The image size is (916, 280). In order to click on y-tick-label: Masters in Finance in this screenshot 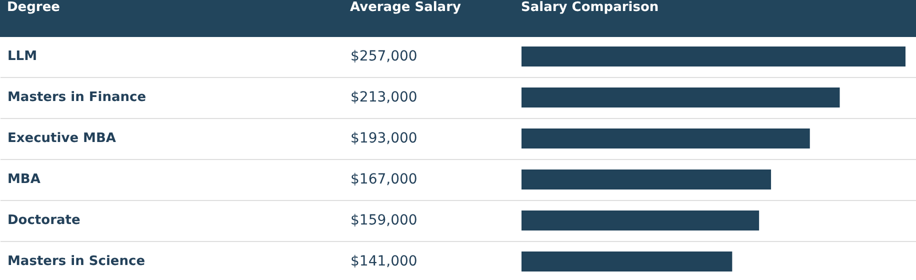, I will do `click(77, 97)`.